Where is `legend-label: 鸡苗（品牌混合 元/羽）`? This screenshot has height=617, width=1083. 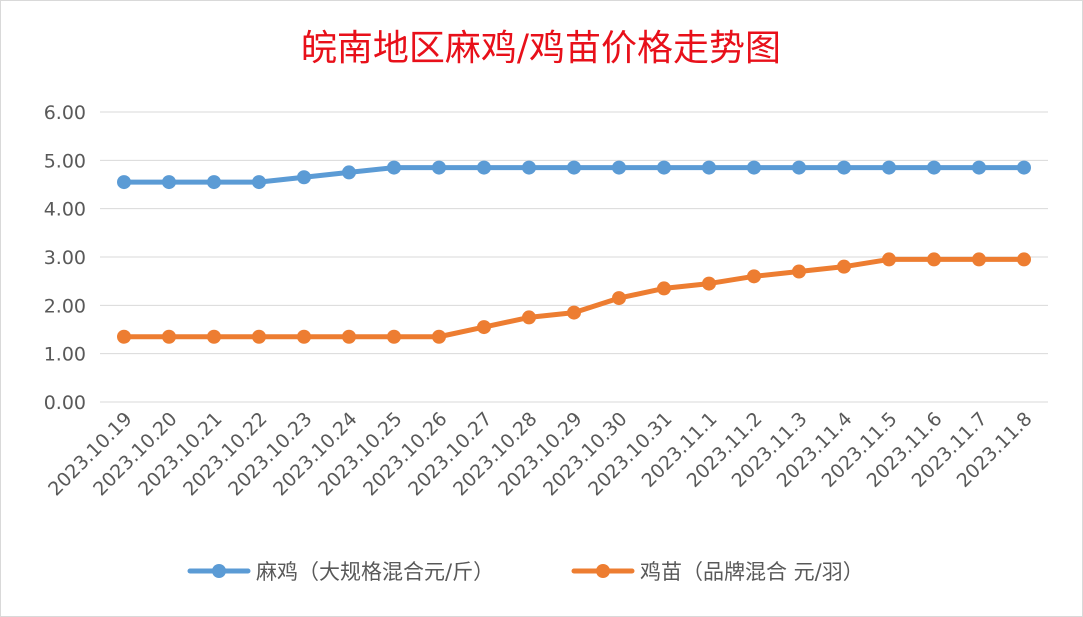 legend-label: 鸡苗（品牌混合 元/羽） is located at coordinates (752, 572).